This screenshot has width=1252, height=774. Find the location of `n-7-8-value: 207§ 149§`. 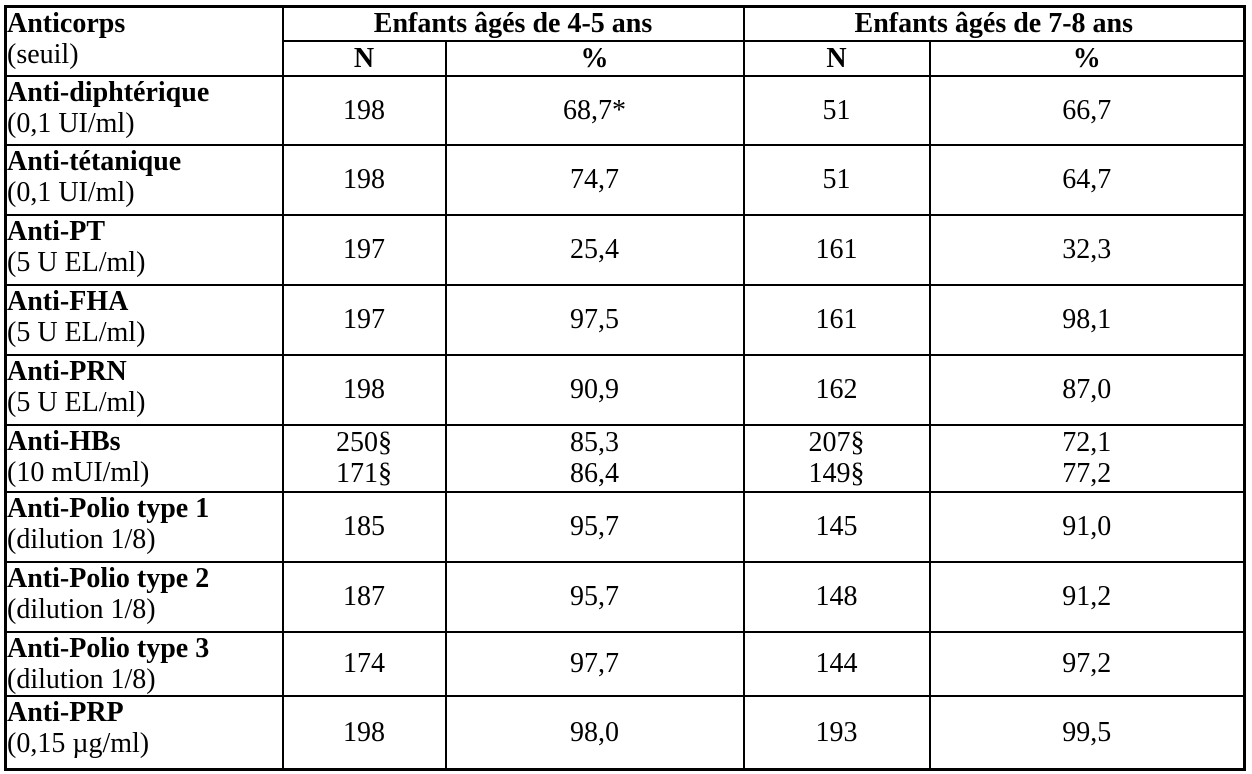

n-7-8-value: 207§ 149§ is located at coordinates (836, 458).